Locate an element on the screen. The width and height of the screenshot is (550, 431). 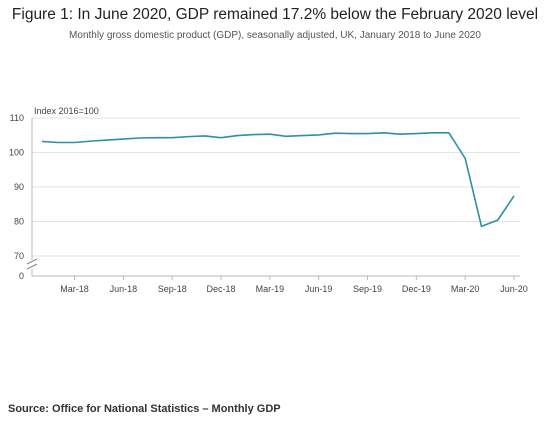
x-tick-label: Mar-20 is located at coordinates (465, 289).